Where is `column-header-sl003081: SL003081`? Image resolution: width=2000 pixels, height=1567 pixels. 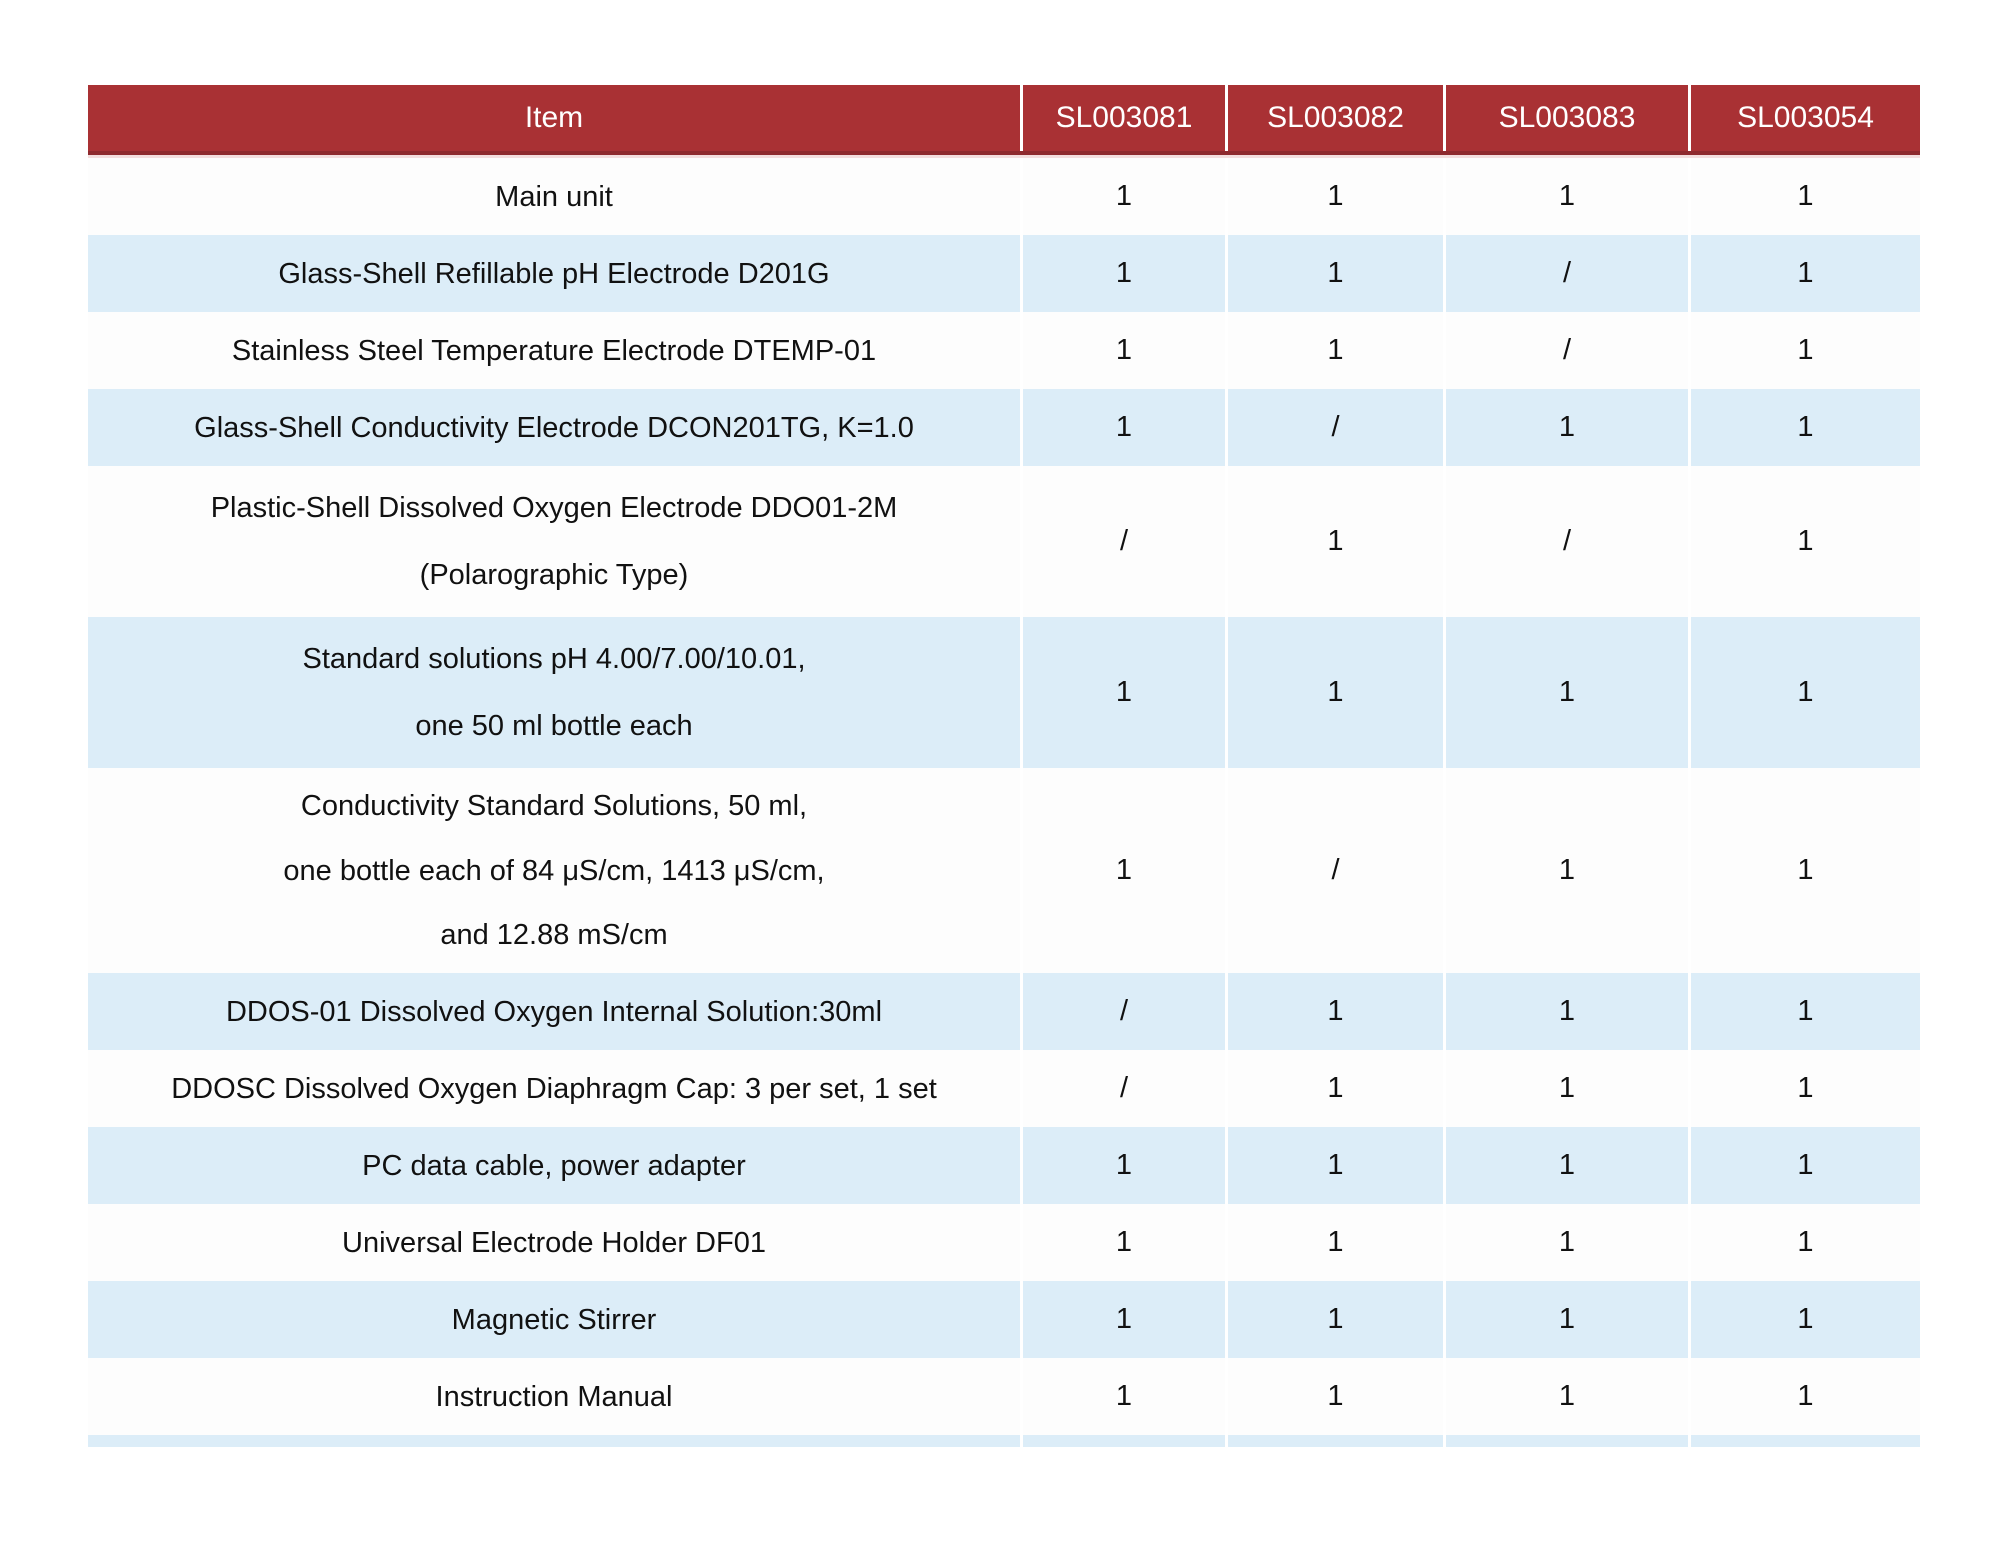 column-header-sl003081: SL003081 is located at coordinates (1122, 118).